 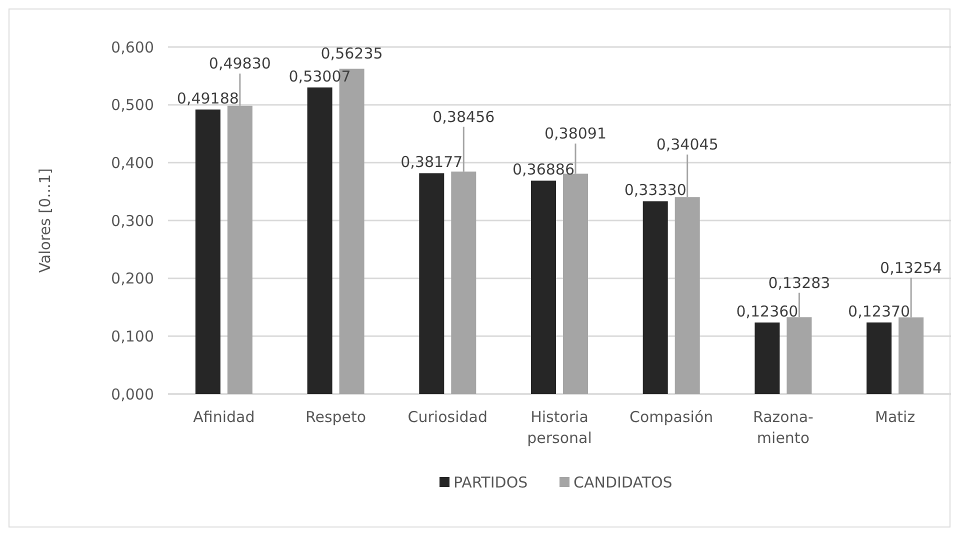 I want to click on data-label: 0,49830, so click(x=239, y=63).